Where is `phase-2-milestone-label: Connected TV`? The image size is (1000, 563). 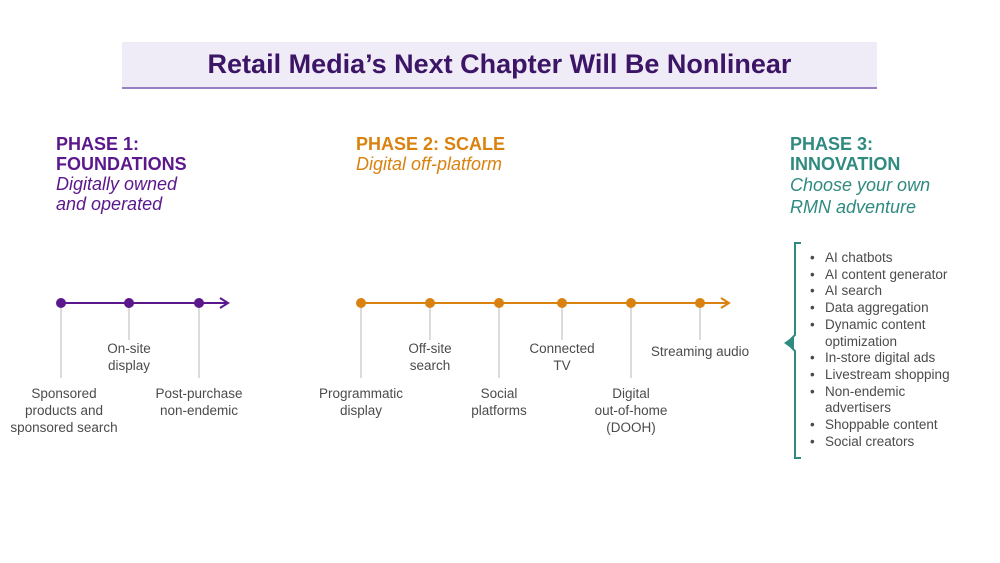
phase-2-milestone-label: Connected TV is located at coordinates (561, 357).